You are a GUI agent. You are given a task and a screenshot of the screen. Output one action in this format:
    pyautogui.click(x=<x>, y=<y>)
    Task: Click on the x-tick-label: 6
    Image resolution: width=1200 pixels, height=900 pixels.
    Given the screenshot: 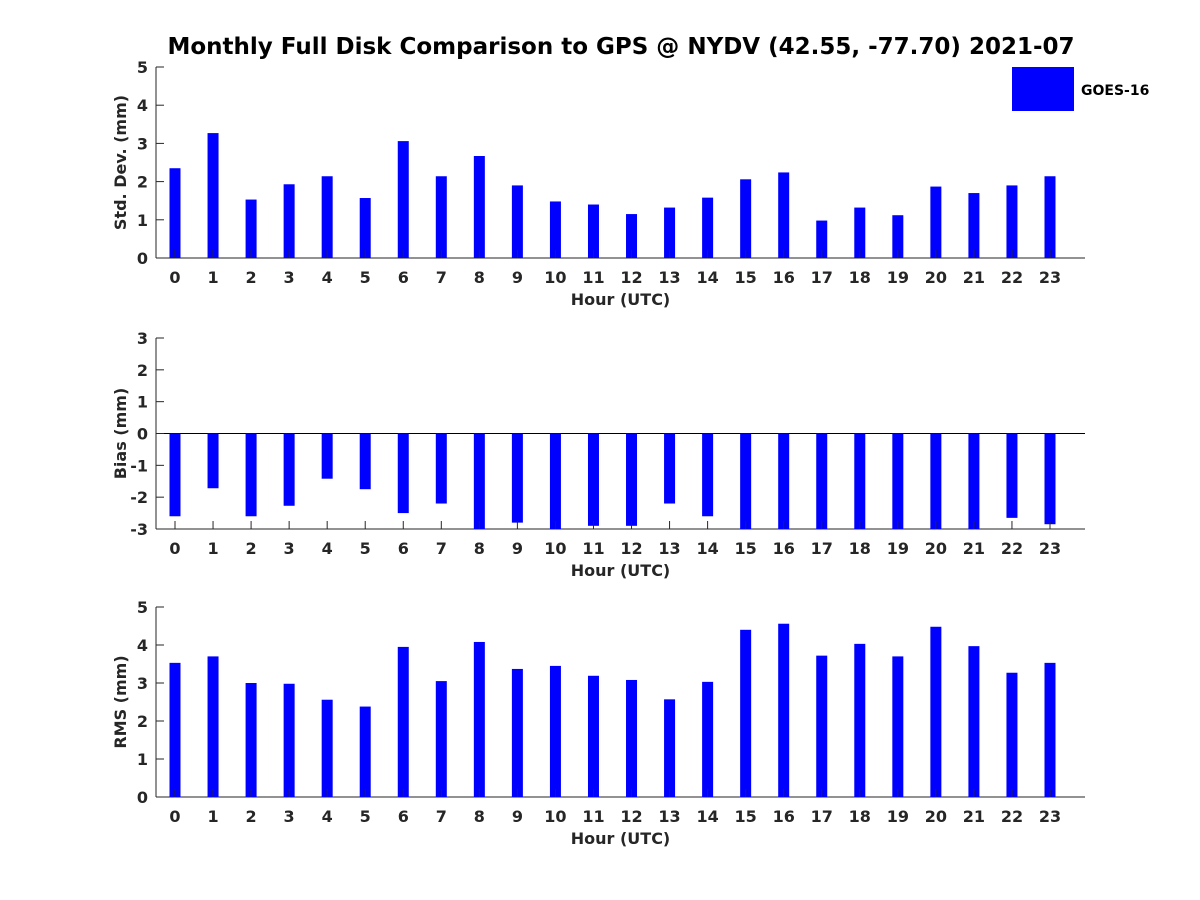 What is the action you would take?
    pyautogui.click(x=403, y=548)
    